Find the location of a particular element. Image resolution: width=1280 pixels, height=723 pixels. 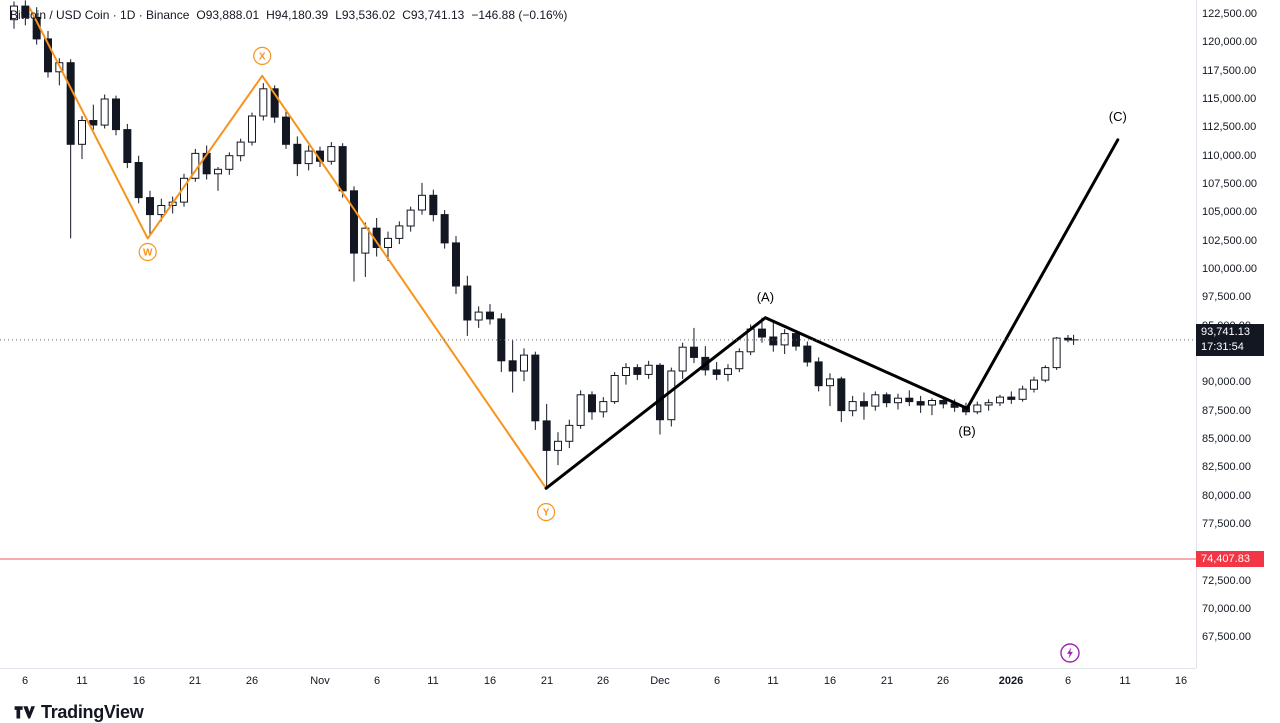

price-axis-label: 112,500.00 is located at coordinates (1229, 127).